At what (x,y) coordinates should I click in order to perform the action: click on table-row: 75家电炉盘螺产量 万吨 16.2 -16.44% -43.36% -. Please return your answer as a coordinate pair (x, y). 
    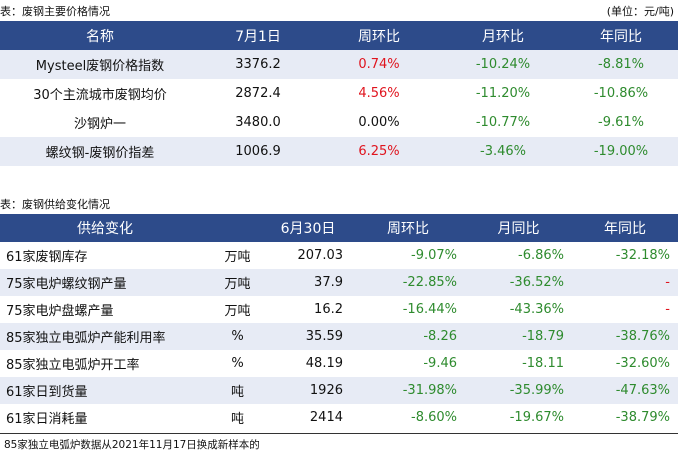
    Looking at the image, I should click on (339, 309).